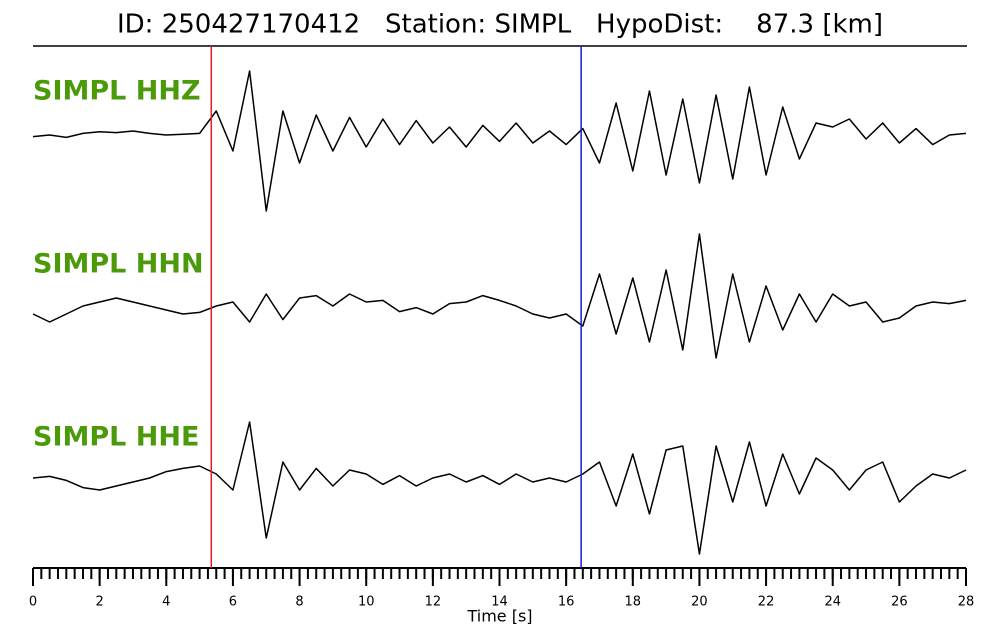 The height and width of the screenshot is (640, 1000). I want to click on x-tick-label: 26, so click(899, 602).